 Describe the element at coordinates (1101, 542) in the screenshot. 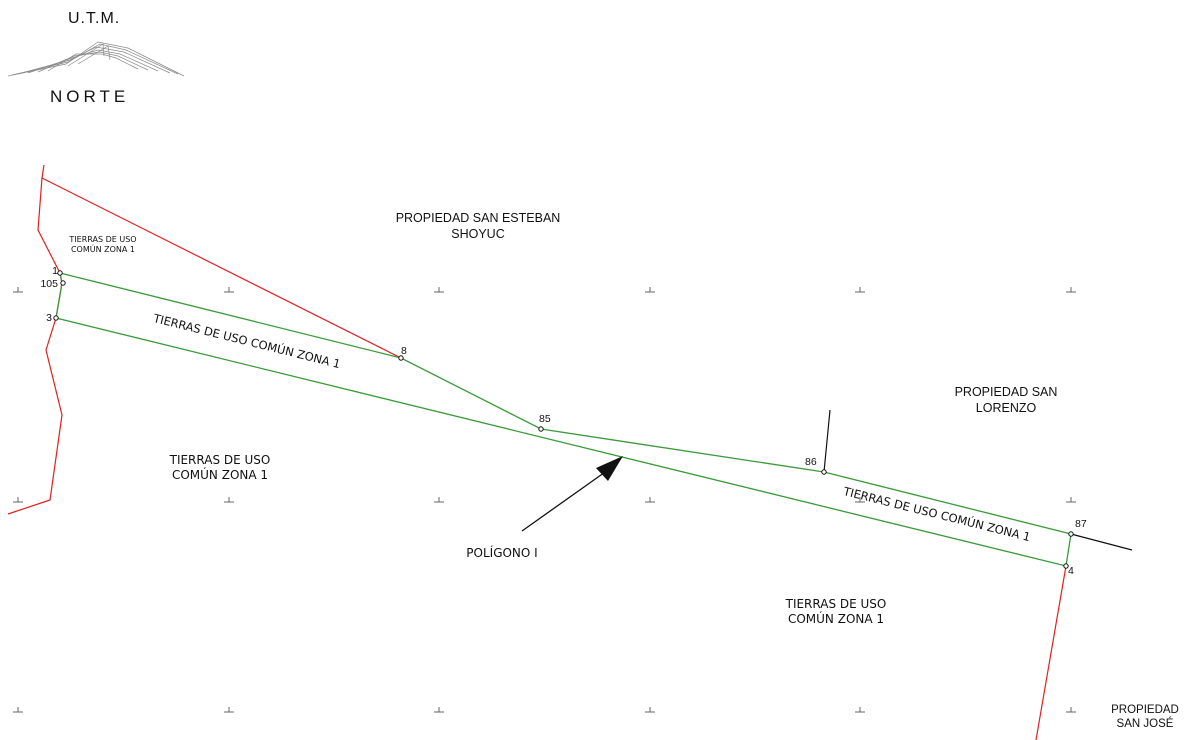

I see `line-87-east` at that location.